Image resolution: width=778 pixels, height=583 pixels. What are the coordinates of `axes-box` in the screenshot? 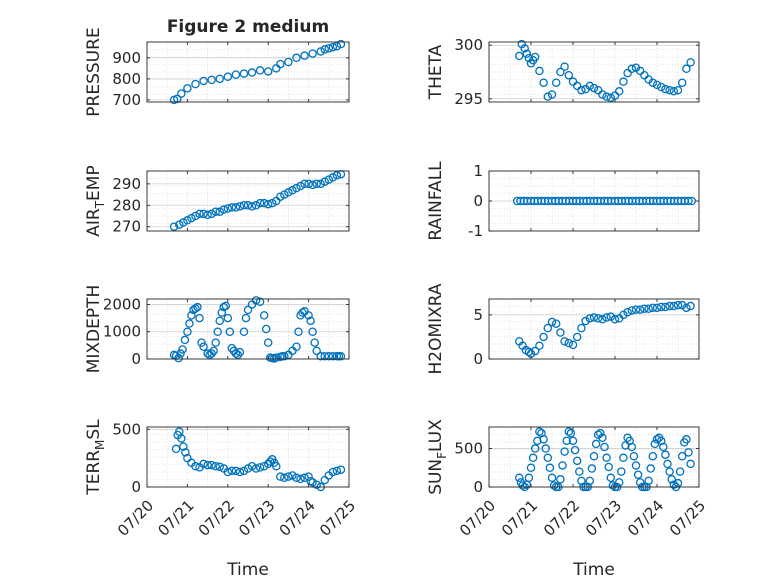 It's located at (594, 329).